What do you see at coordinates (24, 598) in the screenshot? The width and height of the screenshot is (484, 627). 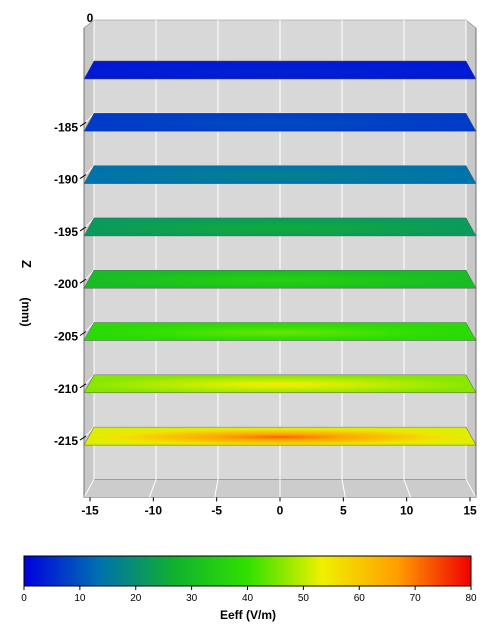 I see `colorbar-tick-label: 0` at bounding box center [24, 598].